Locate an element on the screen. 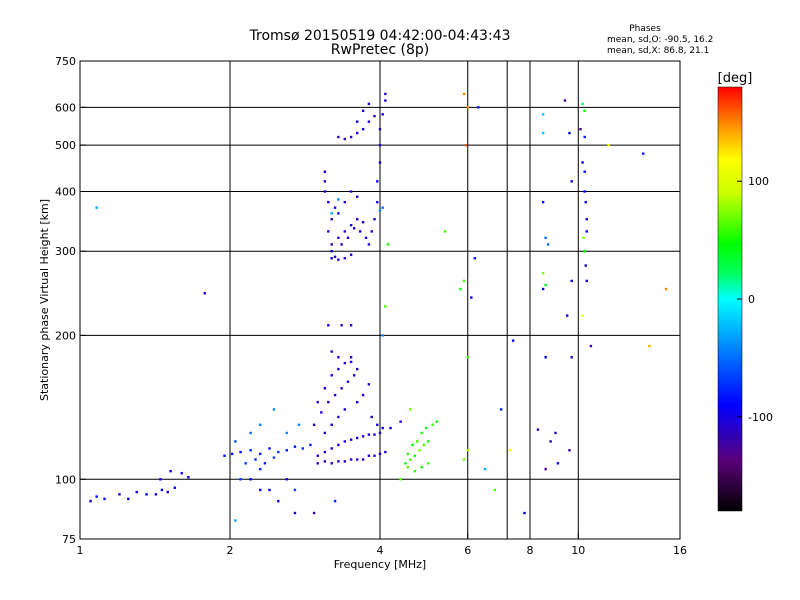 This screenshot has width=800, height=600. colorbar-tick-label: 100 is located at coordinates (758, 181).